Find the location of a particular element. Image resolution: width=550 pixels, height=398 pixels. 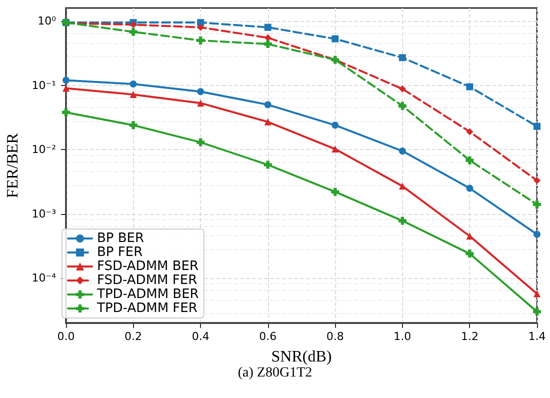

y-tick-label: 10⁰ is located at coordinates (47, 21).